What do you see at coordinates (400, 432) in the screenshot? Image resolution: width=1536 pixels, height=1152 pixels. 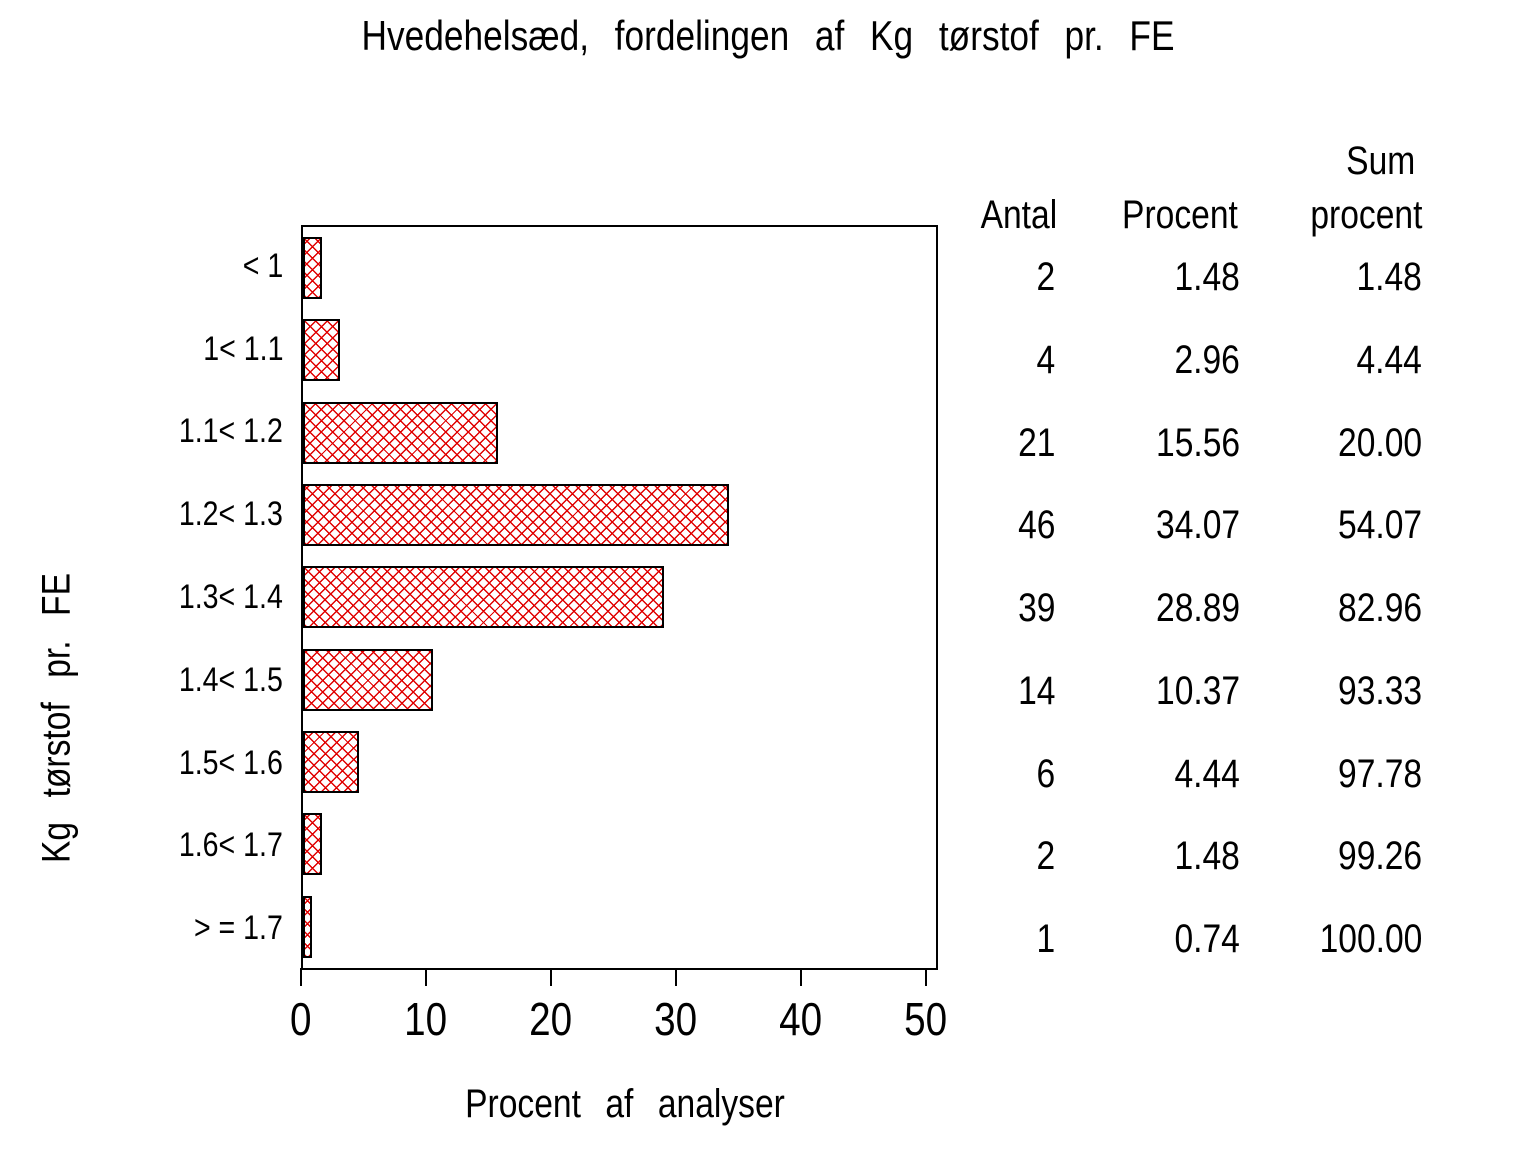 I see `bar-1.1< 1.2` at bounding box center [400, 432].